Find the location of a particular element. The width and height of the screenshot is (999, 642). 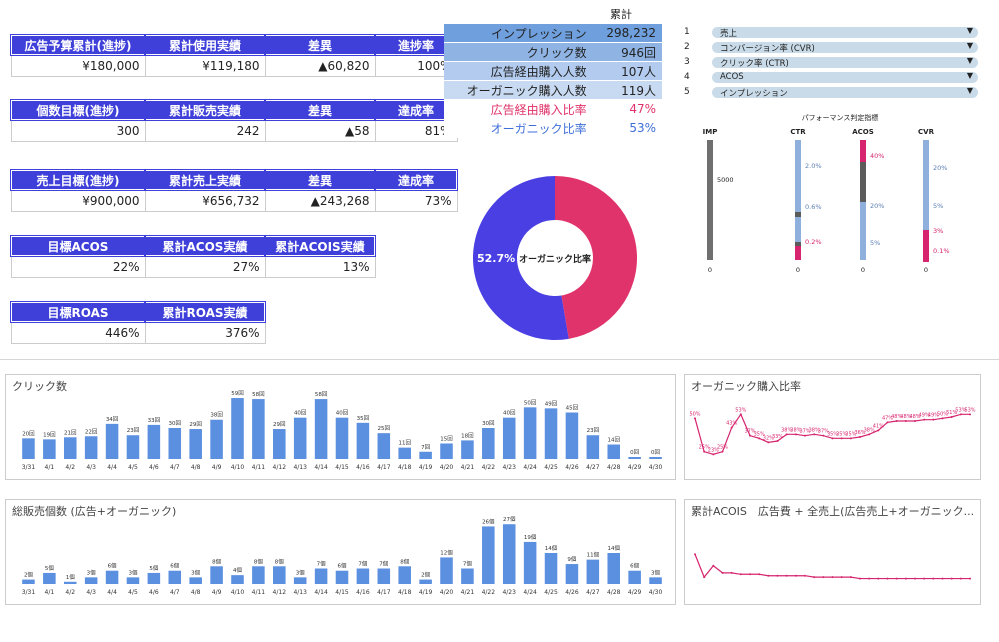

gauges-title: パフォーマンス判定指標 is located at coordinates (840, 117).